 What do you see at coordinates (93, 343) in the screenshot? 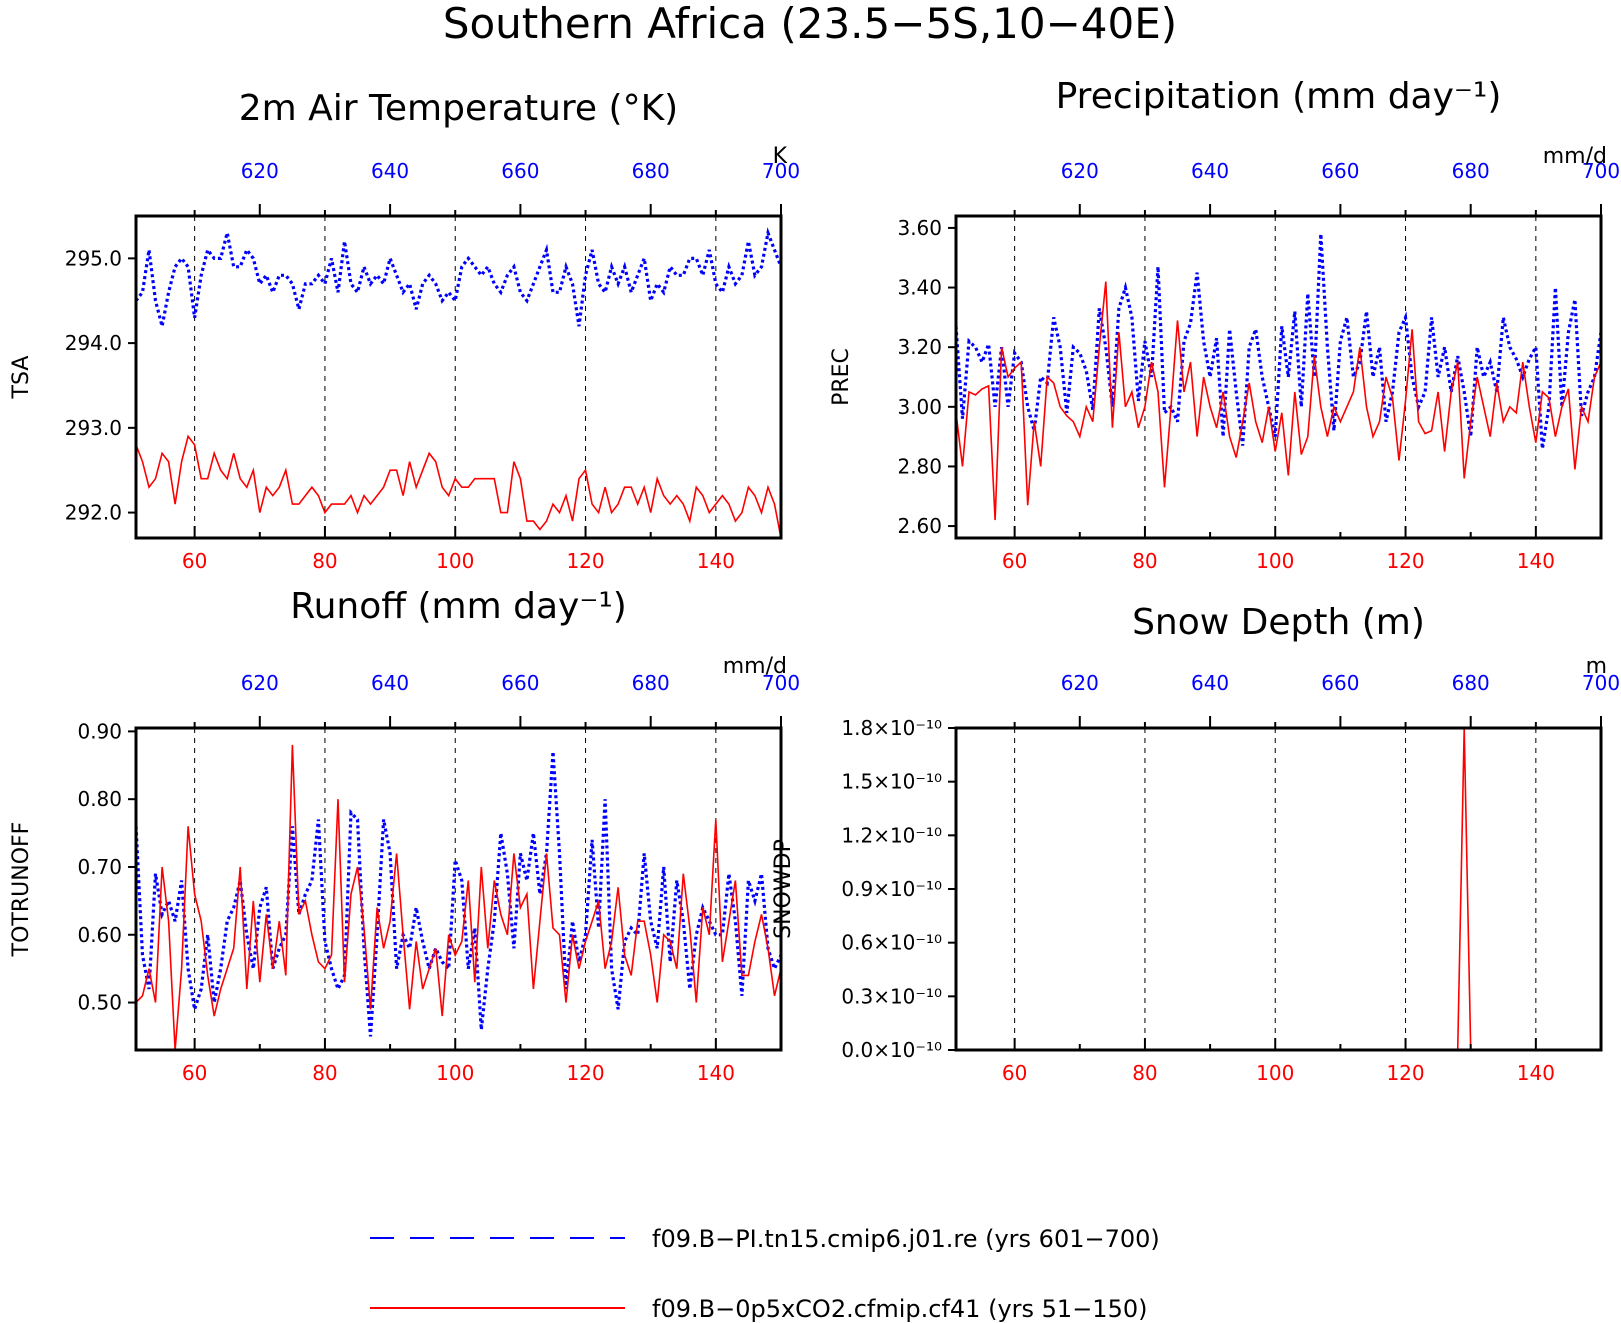
I see `y-tick-label: 294.0` at bounding box center [93, 343].